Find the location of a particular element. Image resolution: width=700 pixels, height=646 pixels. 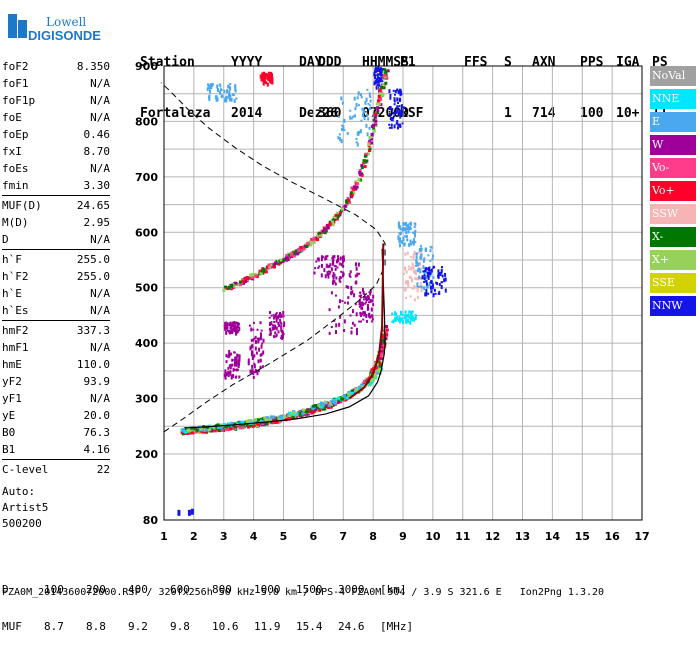

param-value: 8.70 is located at coordinates (97, 151).